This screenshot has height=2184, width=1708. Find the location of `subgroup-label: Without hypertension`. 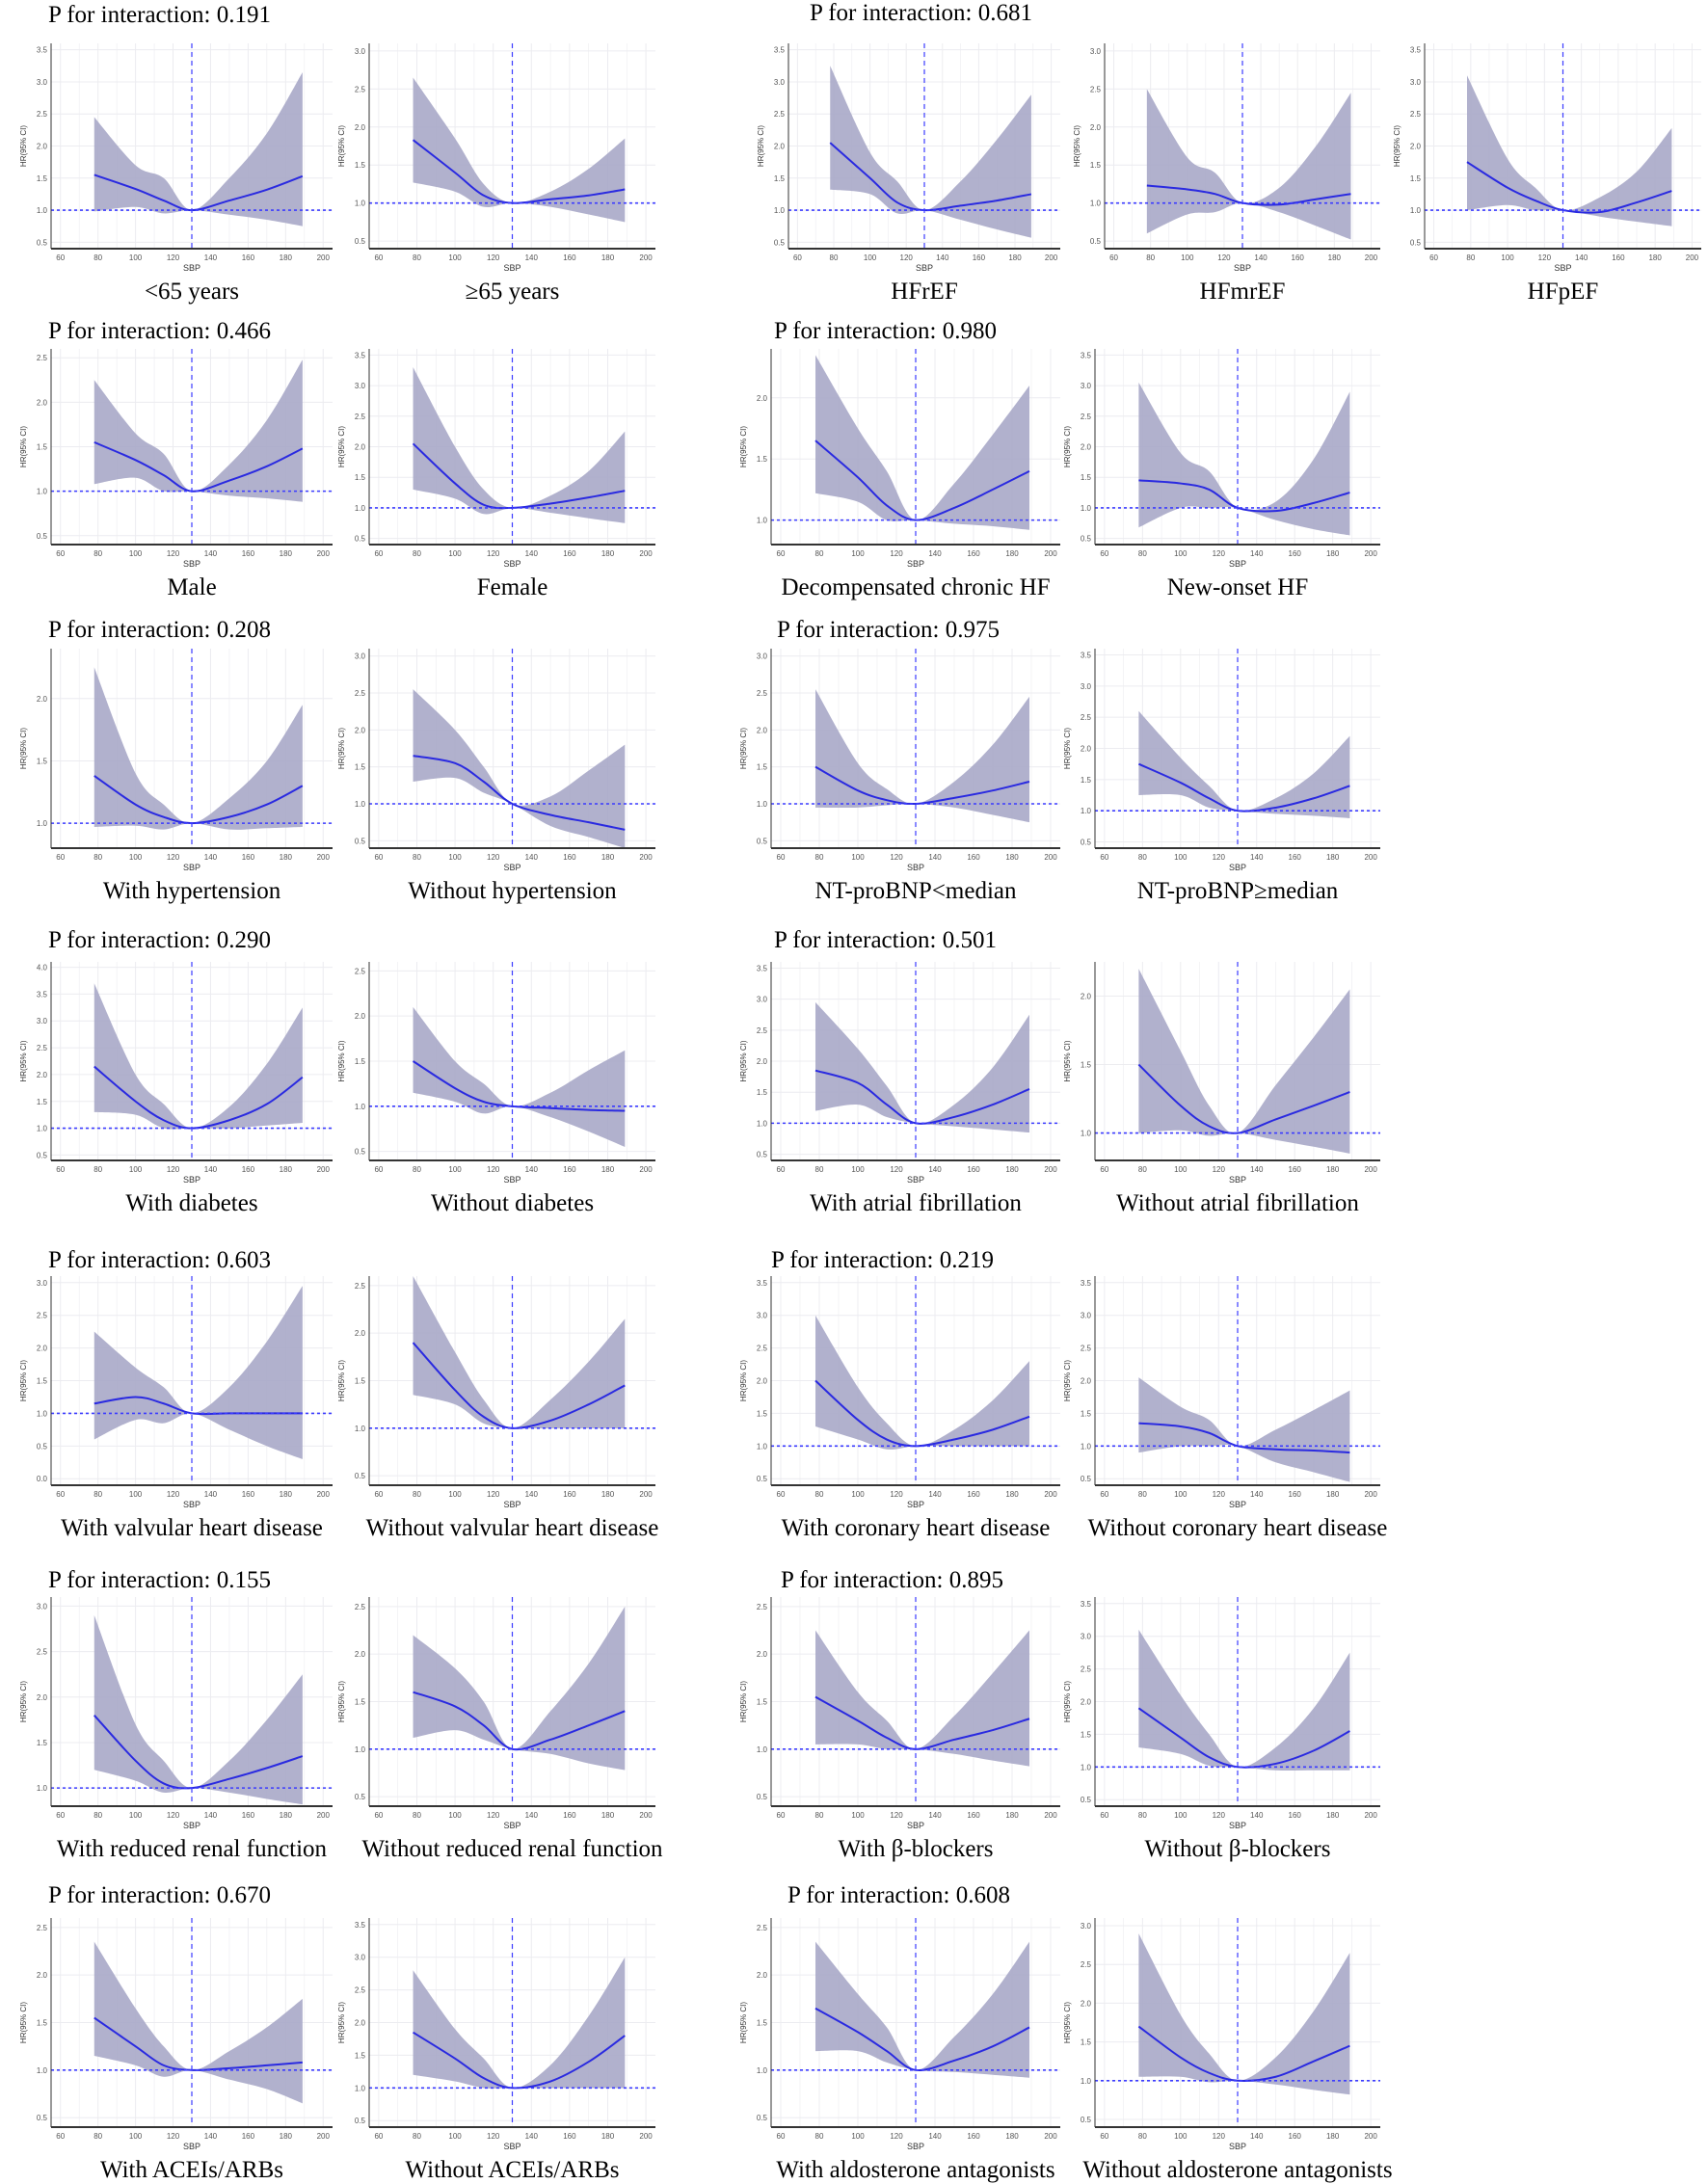

subgroup-label: Without hypertension is located at coordinates (512, 891).